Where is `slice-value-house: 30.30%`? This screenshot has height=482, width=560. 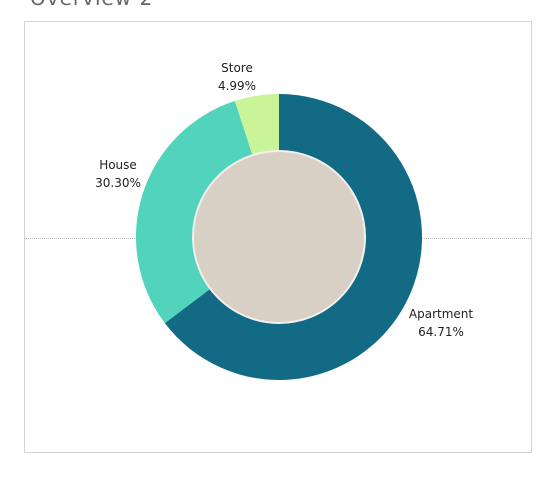
slice-value-house: 30.30% is located at coordinates (118, 183).